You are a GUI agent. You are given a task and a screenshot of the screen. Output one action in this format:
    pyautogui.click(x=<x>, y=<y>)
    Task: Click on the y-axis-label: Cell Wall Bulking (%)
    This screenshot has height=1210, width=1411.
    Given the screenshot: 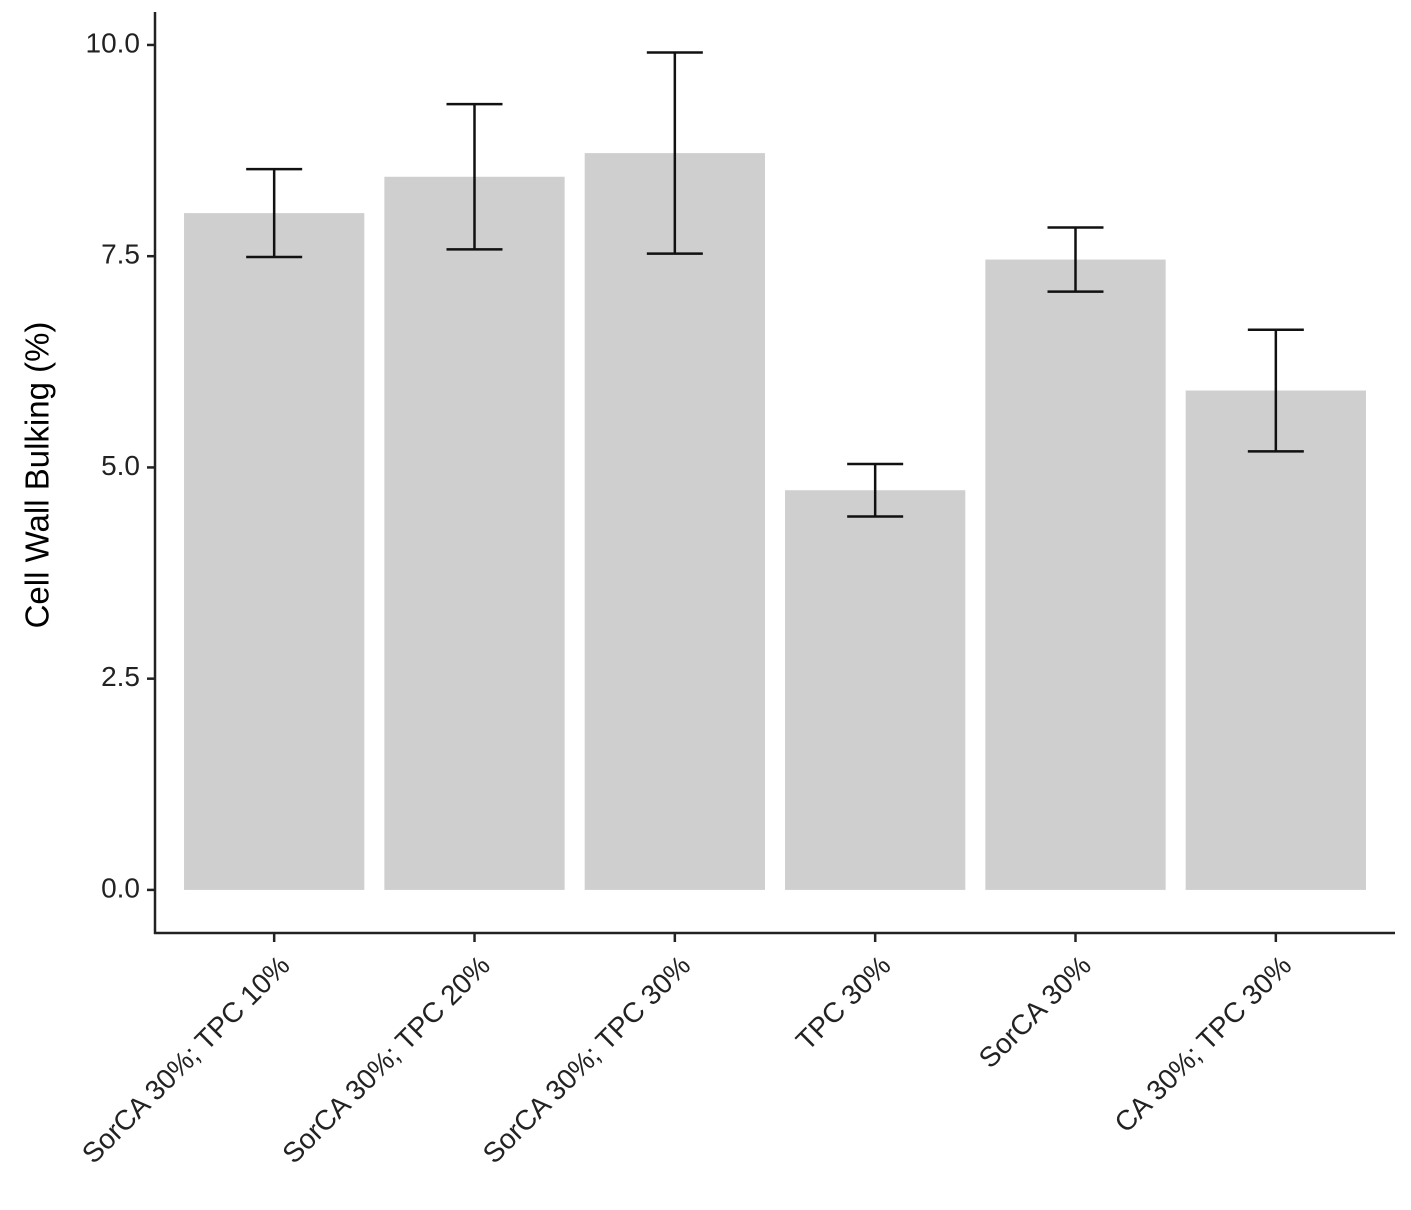 What is the action you would take?
    pyautogui.click(x=37, y=475)
    